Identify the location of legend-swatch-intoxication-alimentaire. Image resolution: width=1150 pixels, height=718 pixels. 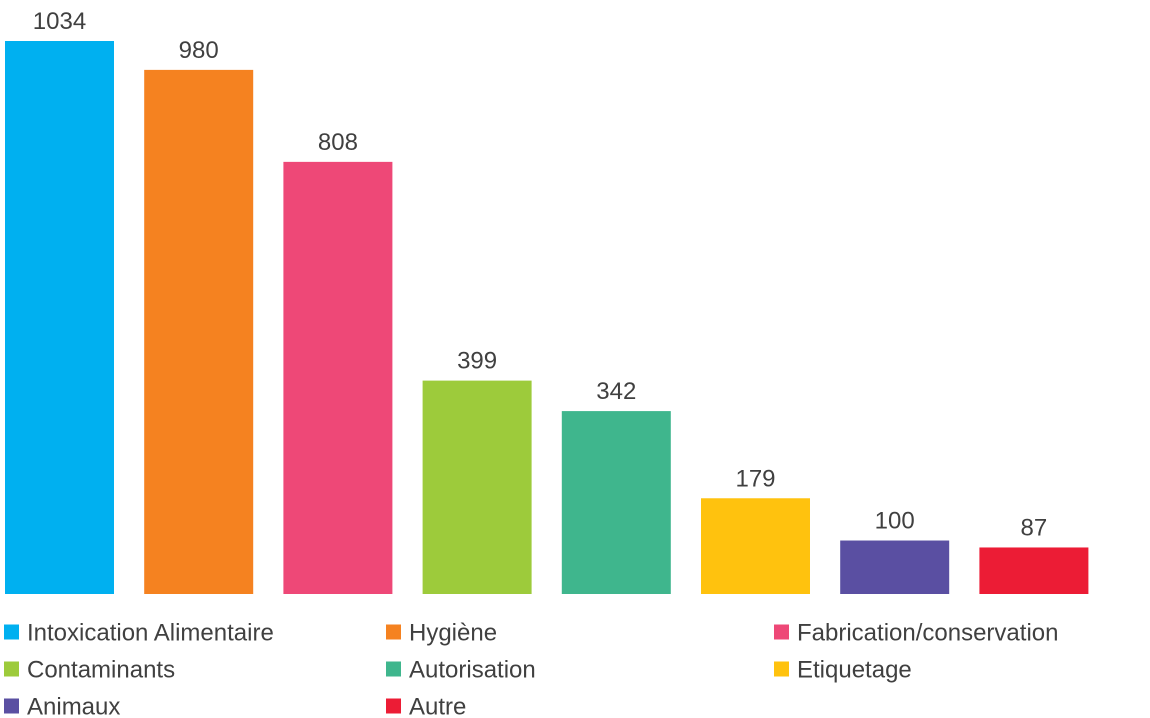
(11, 632).